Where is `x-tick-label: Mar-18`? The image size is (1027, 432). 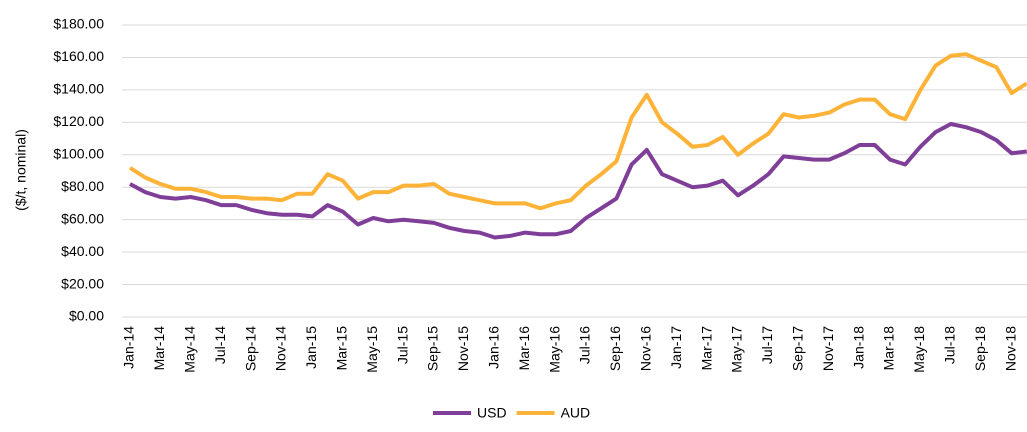
x-tick-label: Mar-18 is located at coordinates (889, 348).